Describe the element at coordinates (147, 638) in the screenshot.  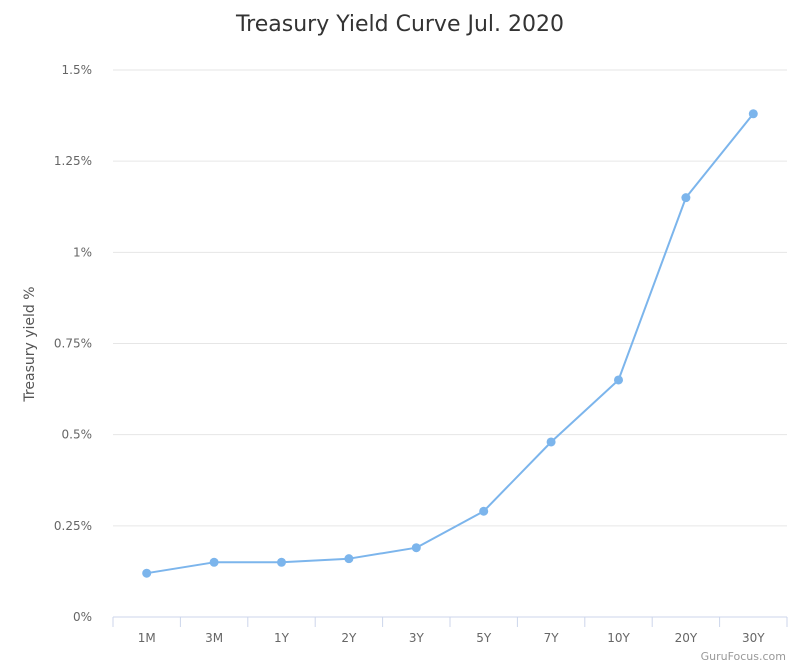
I see `x-tick-label: 1M` at that location.